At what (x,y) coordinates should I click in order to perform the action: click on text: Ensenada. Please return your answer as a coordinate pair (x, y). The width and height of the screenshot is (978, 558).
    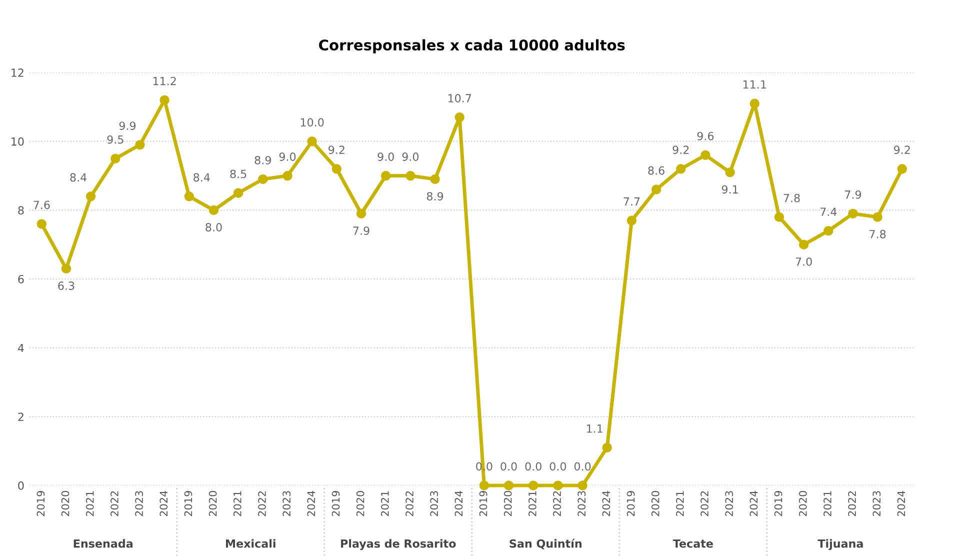
    Looking at the image, I should click on (103, 543).